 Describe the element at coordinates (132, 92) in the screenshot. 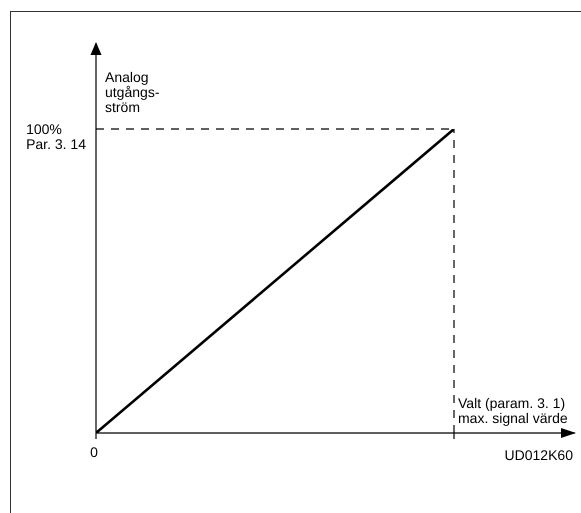

I see `y-axis-title: Analog utgångs- ström` at that location.